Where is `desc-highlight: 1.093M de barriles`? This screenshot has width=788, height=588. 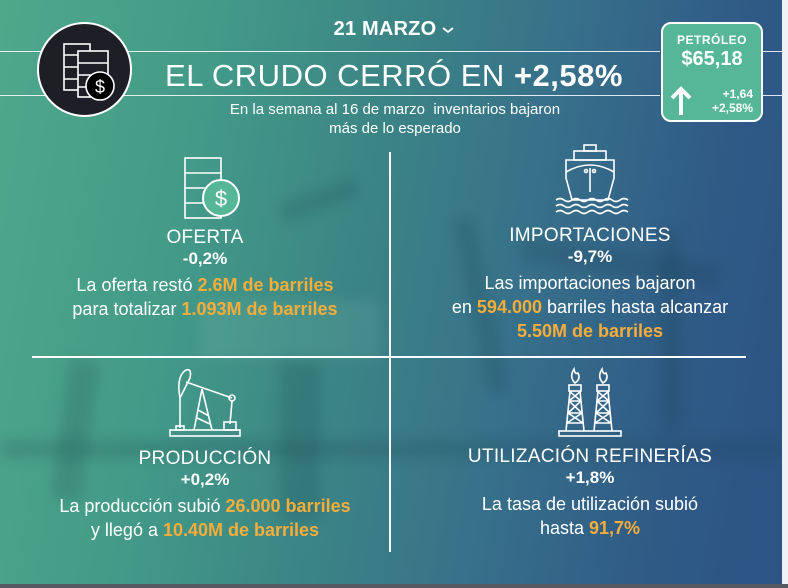
desc-highlight: 1.093M de barriles is located at coordinates (259, 309).